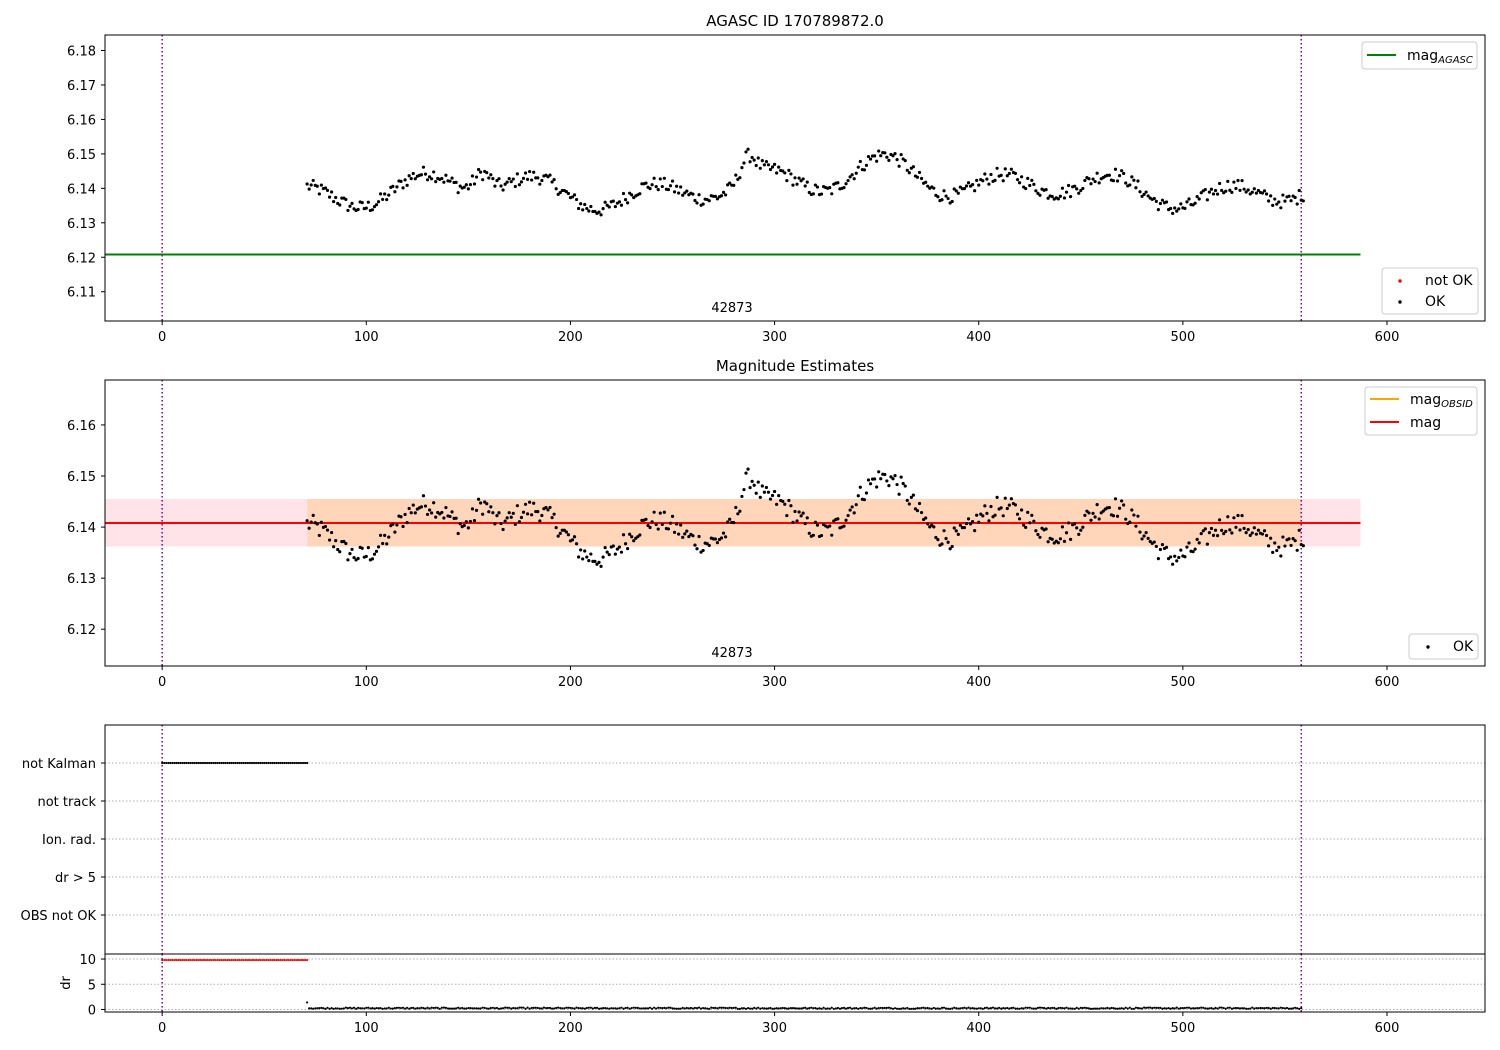  What do you see at coordinates (1443, 646) in the screenshot?
I see `panel2-legend-bottom: OK` at bounding box center [1443, 646].